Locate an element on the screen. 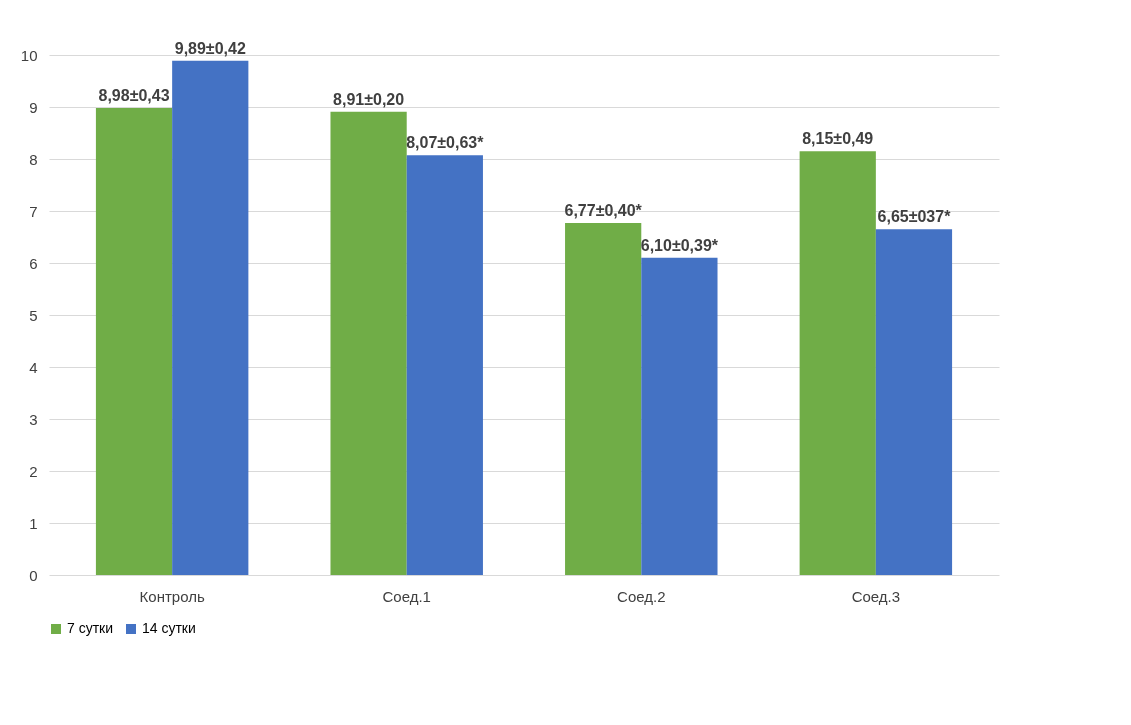 The width and height of the screenshot is (1131, 725). y-tick-label: 6 is located at coordinates (33, 263).